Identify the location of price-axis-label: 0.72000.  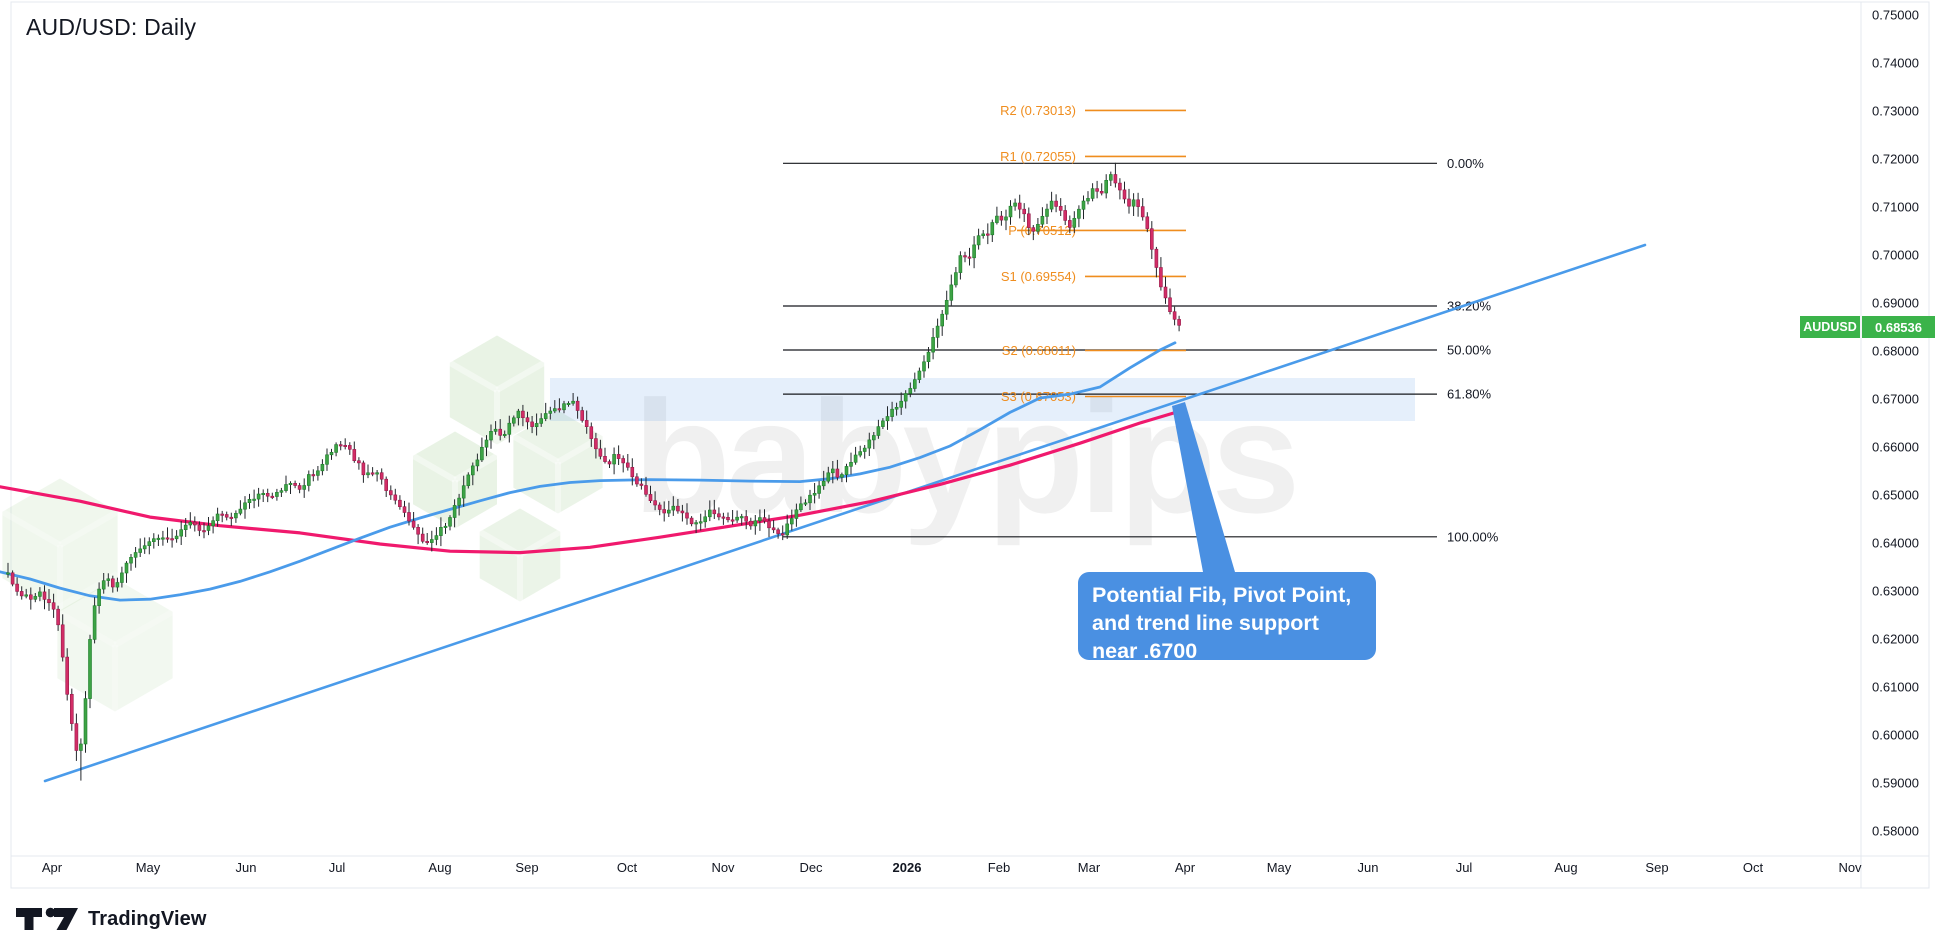
(1895, 159).